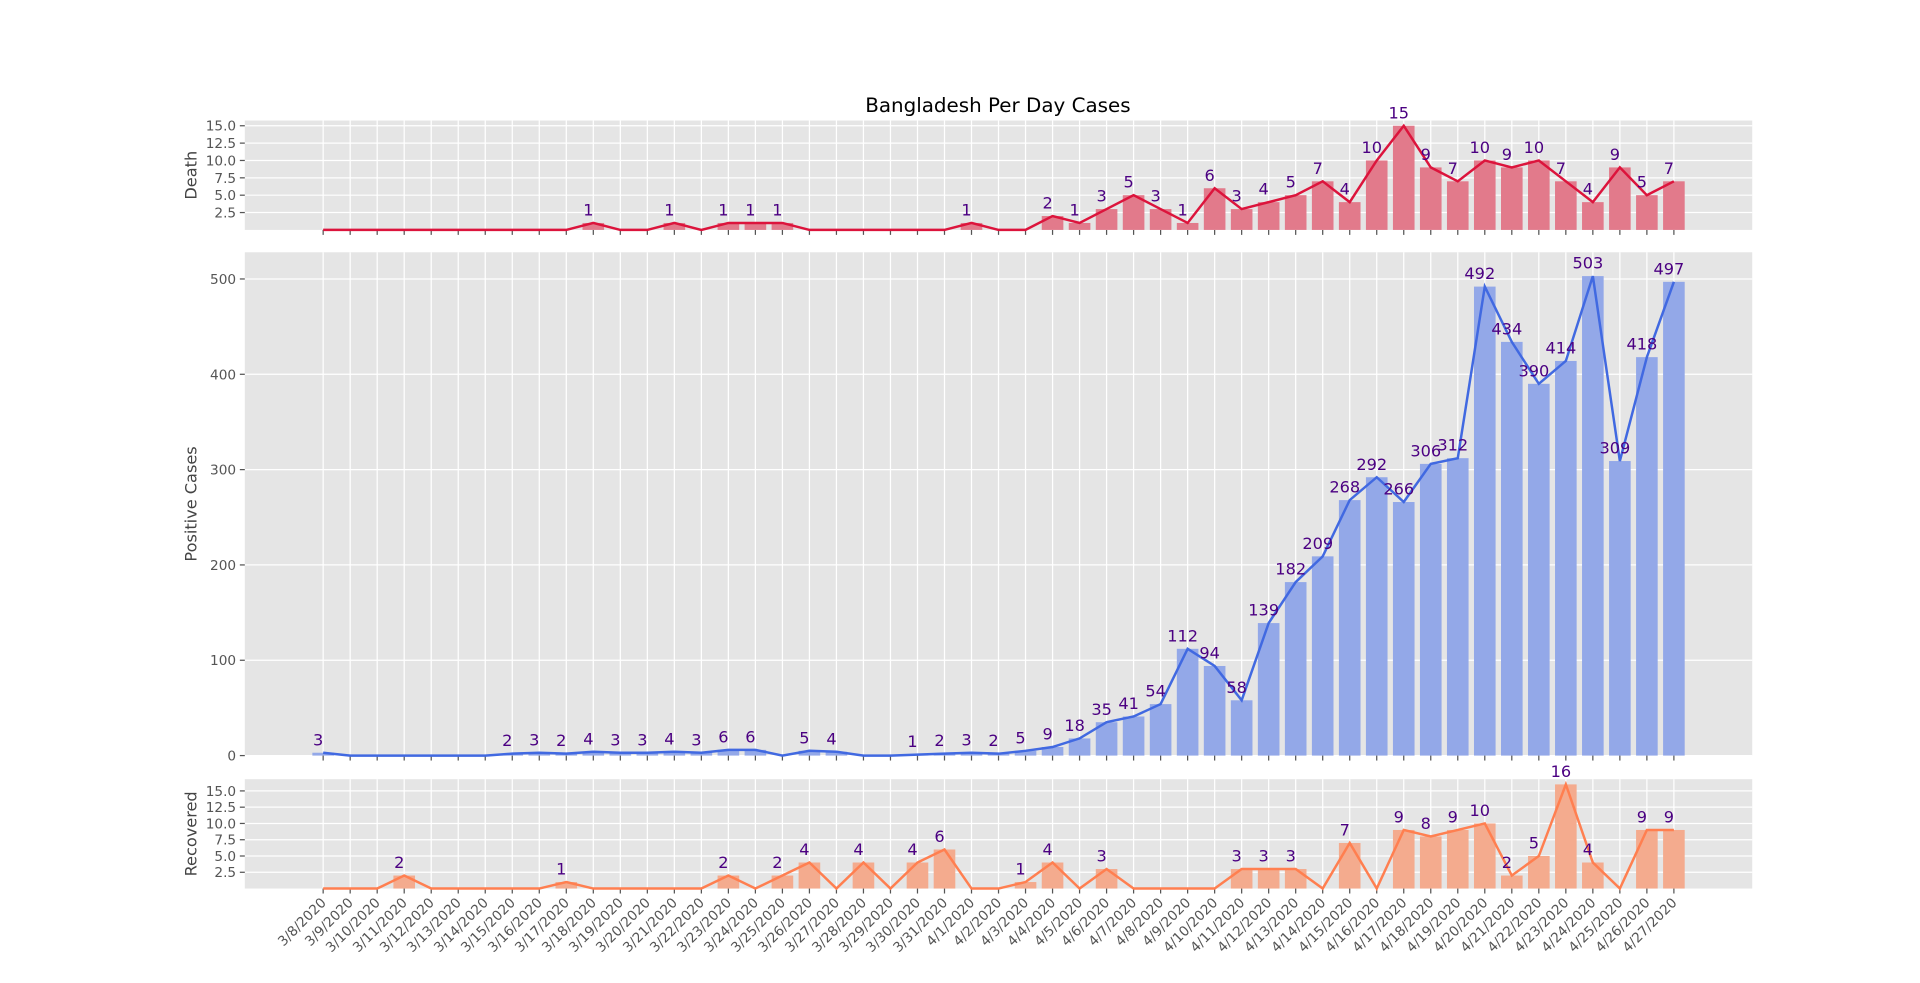 The width and height of the screenshot is (1920, 983). I want to click on data-label: 497, so click(1669, 268).